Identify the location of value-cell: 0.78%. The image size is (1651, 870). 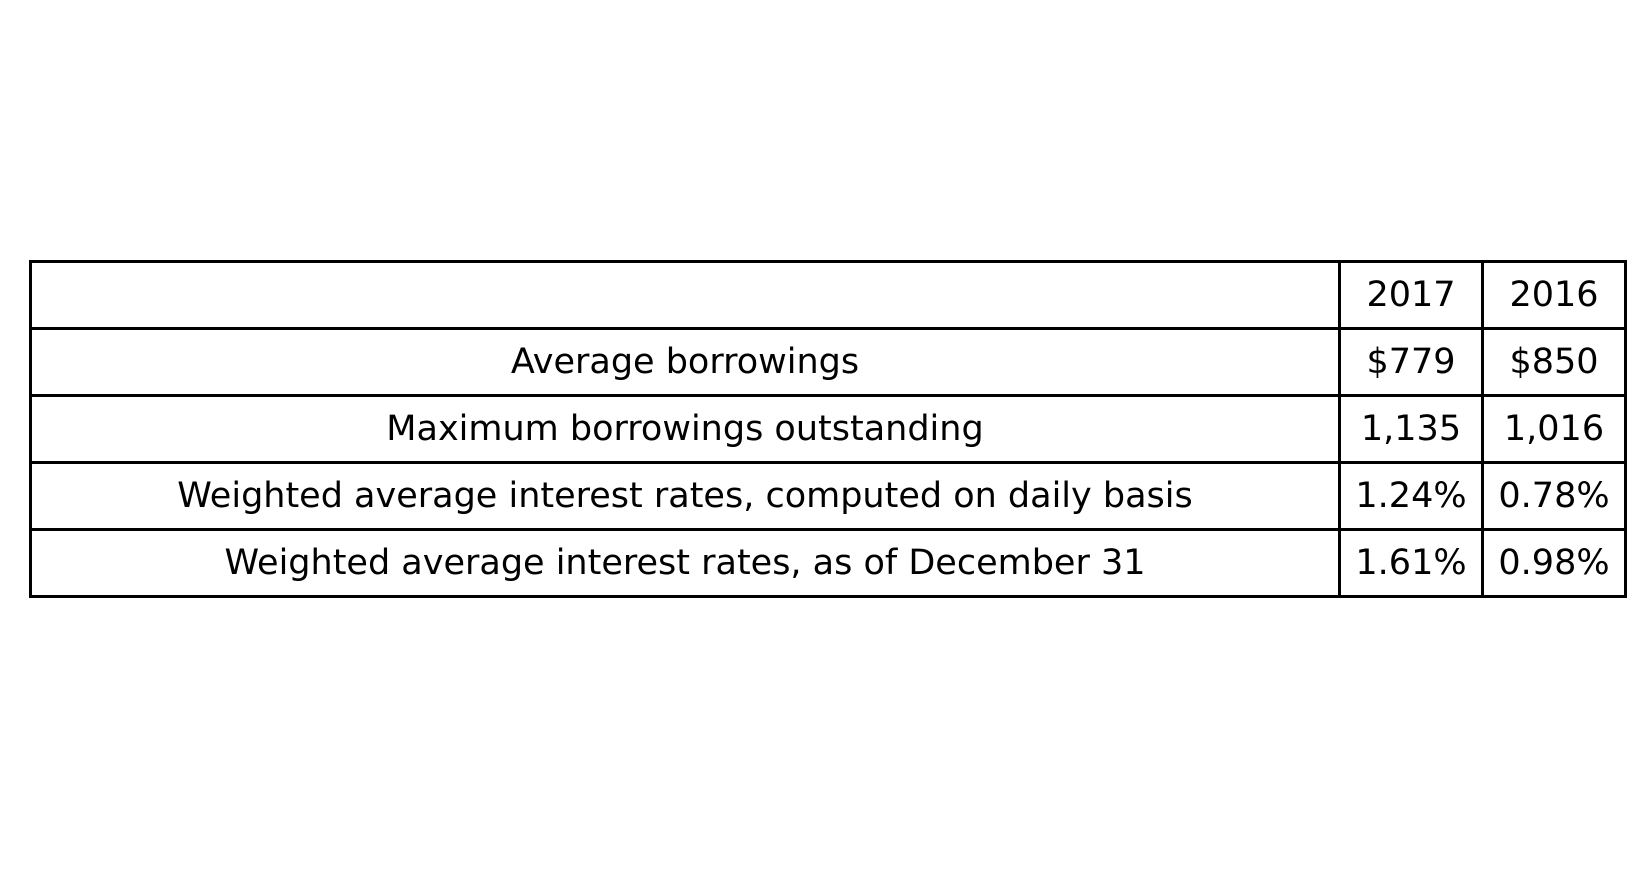
(1554, 496).